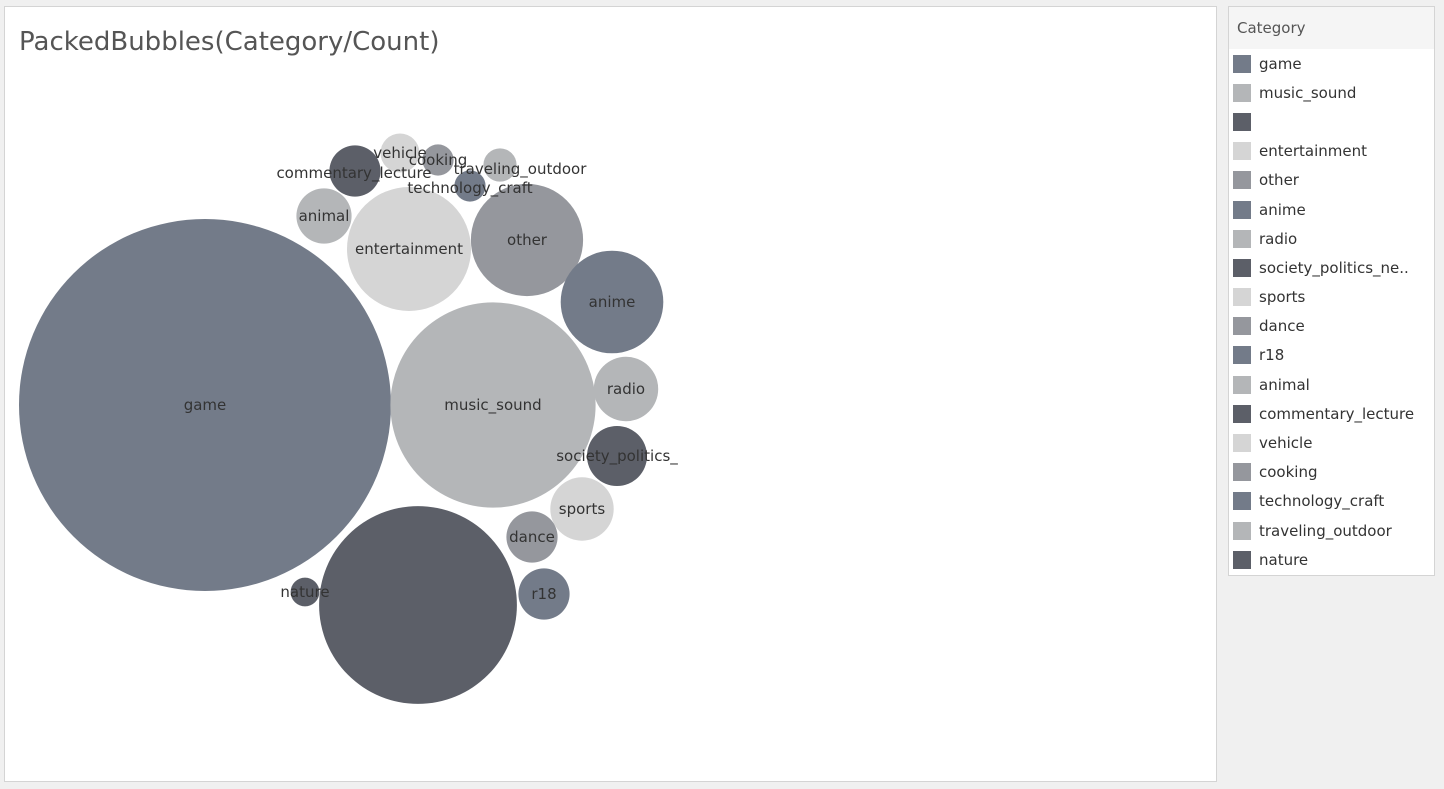 The image size is (1444, 789). I want to click on bubble-label: technology_craft, so click(469, 188).